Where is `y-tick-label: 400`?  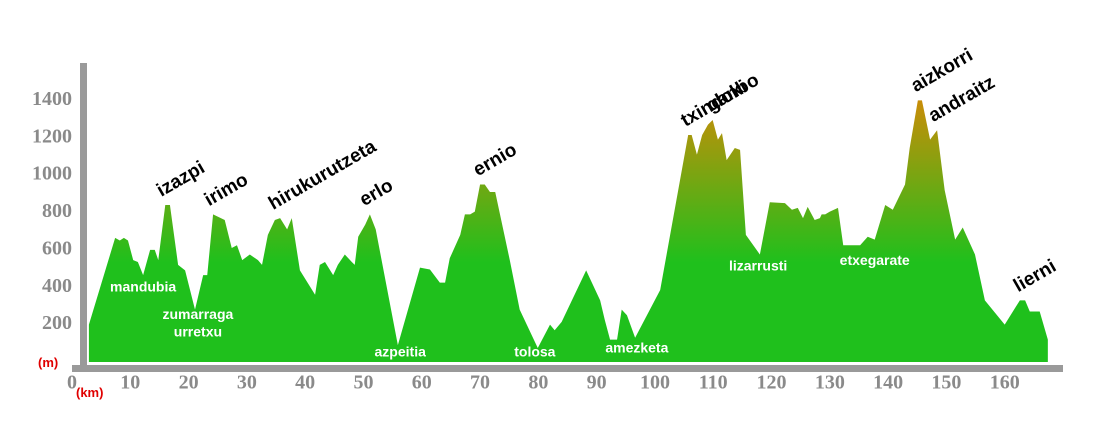 y-tick-label: 400 is located at coordinates (57, 286).